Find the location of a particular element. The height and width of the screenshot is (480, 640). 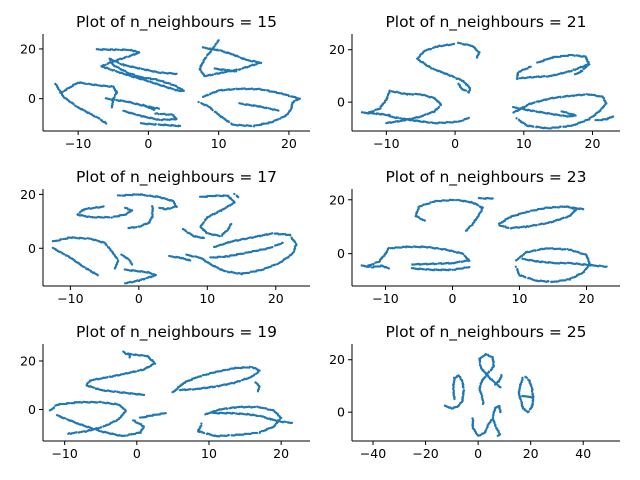

subplot-title: Plot of n_neighbours = 17 is located at coordinates (176, 177).